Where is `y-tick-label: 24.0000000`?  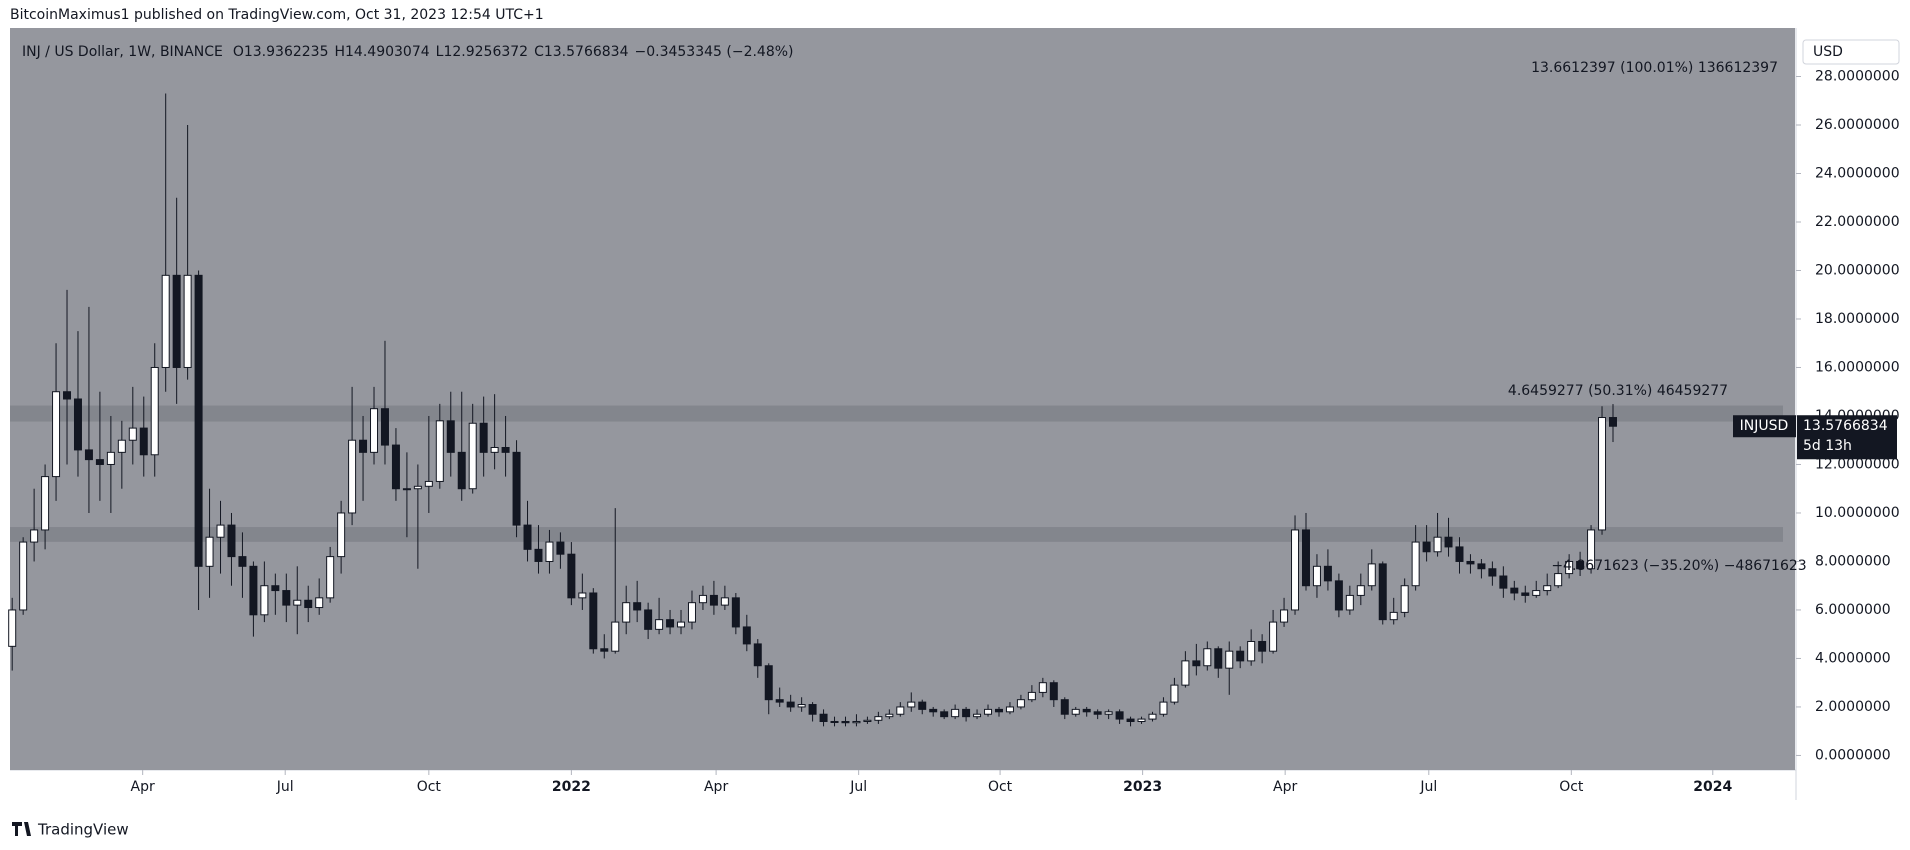 y-tick-label: 24.0000000 is located at coordinates (1857, 173).